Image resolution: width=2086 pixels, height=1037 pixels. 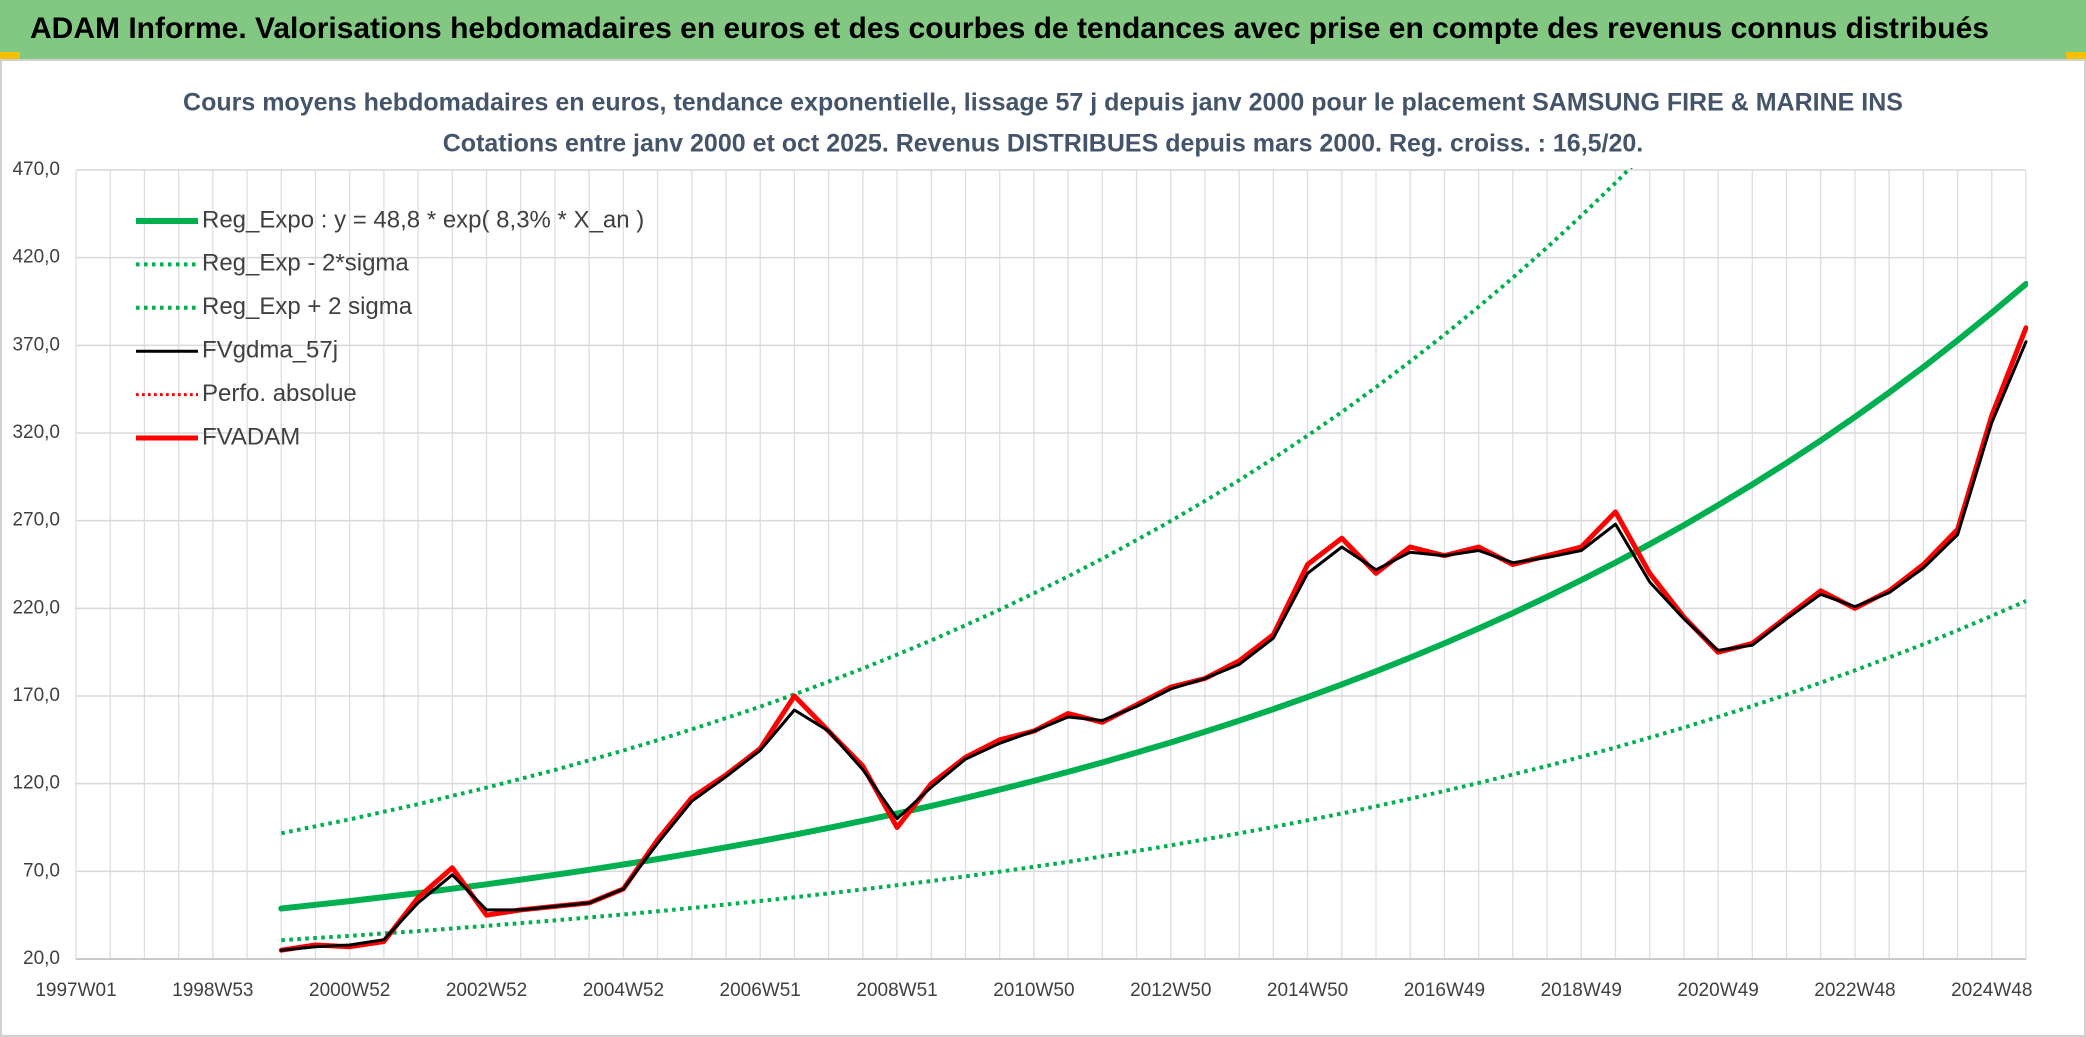 I want to click on y-tick-label: 20,0, so click(x=41, y=958).